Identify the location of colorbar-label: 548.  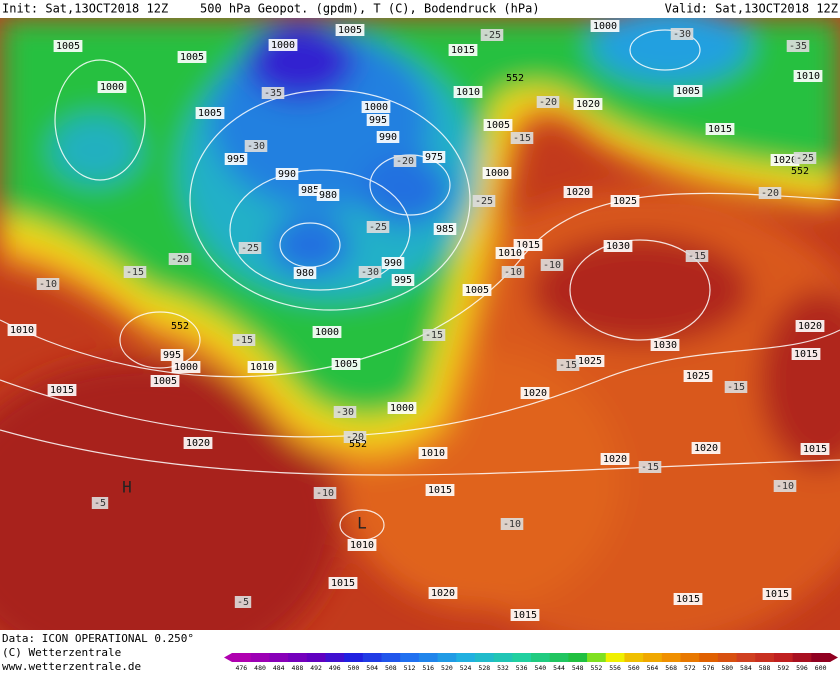
(578, 668).